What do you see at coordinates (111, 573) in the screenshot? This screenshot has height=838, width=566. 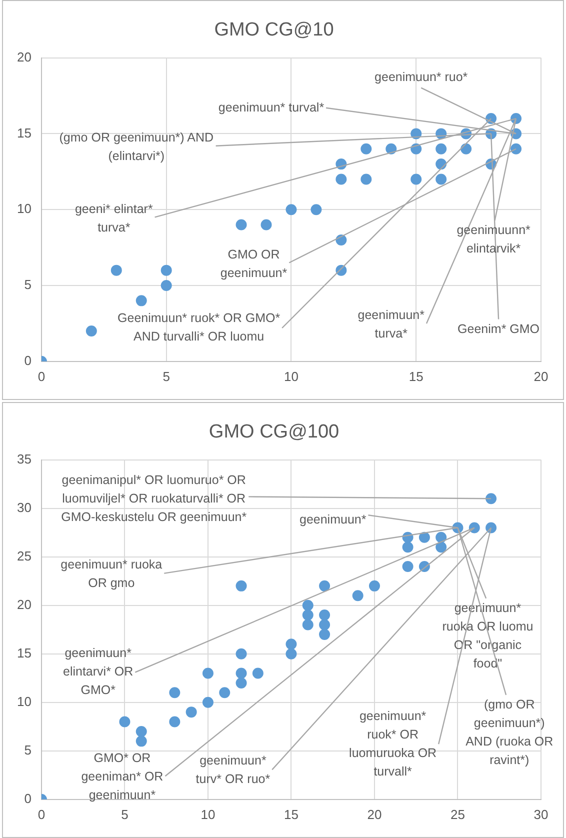 I see `annotation: geenimuun* ruoka OR gmo` at bounding box center [111, 573].